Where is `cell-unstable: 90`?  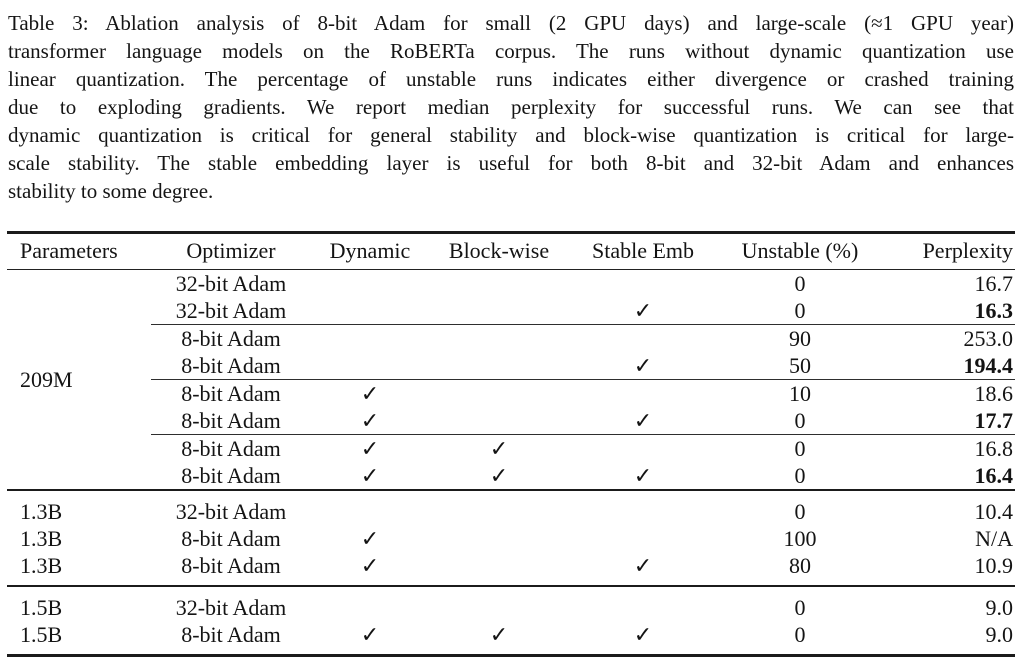
cell-unstable: 90 is located at coordinates (800, 338).